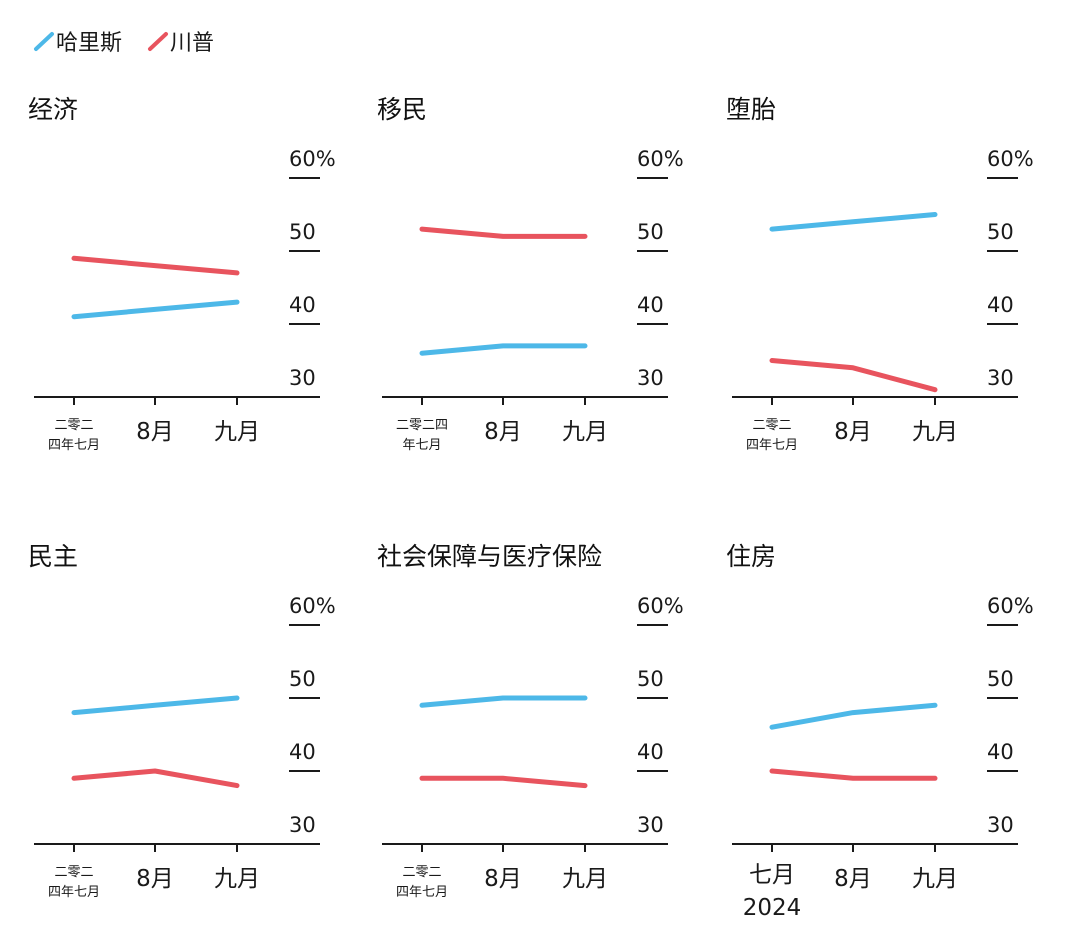 This screenshot has width=1080, height=936. I want to click on panel-title: 社会保障与医疗保险, so click(489, 556).